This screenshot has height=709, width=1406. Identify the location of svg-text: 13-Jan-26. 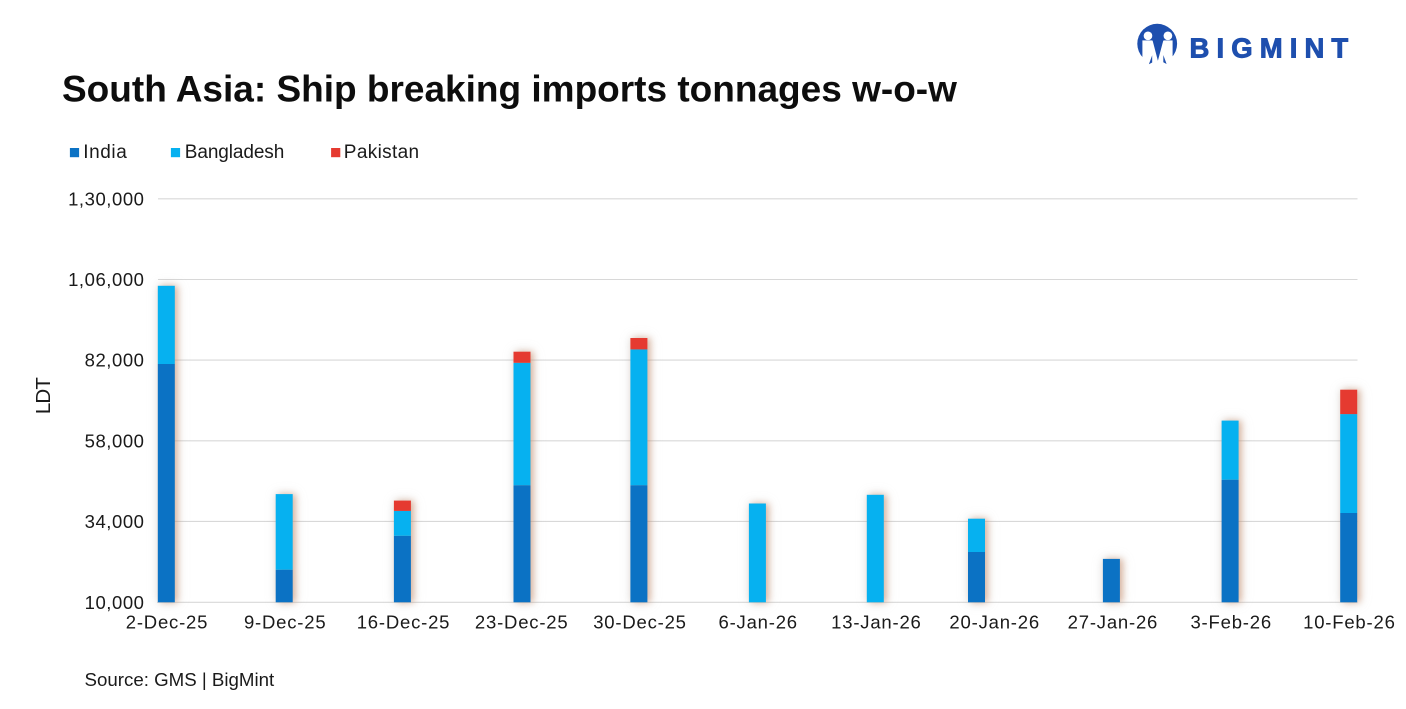
(876, 621).